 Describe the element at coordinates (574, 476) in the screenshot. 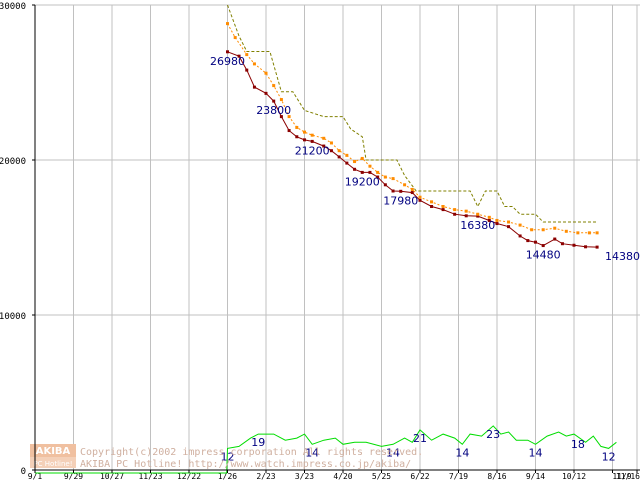

I see `x-tick-label: 10/12` at that location.